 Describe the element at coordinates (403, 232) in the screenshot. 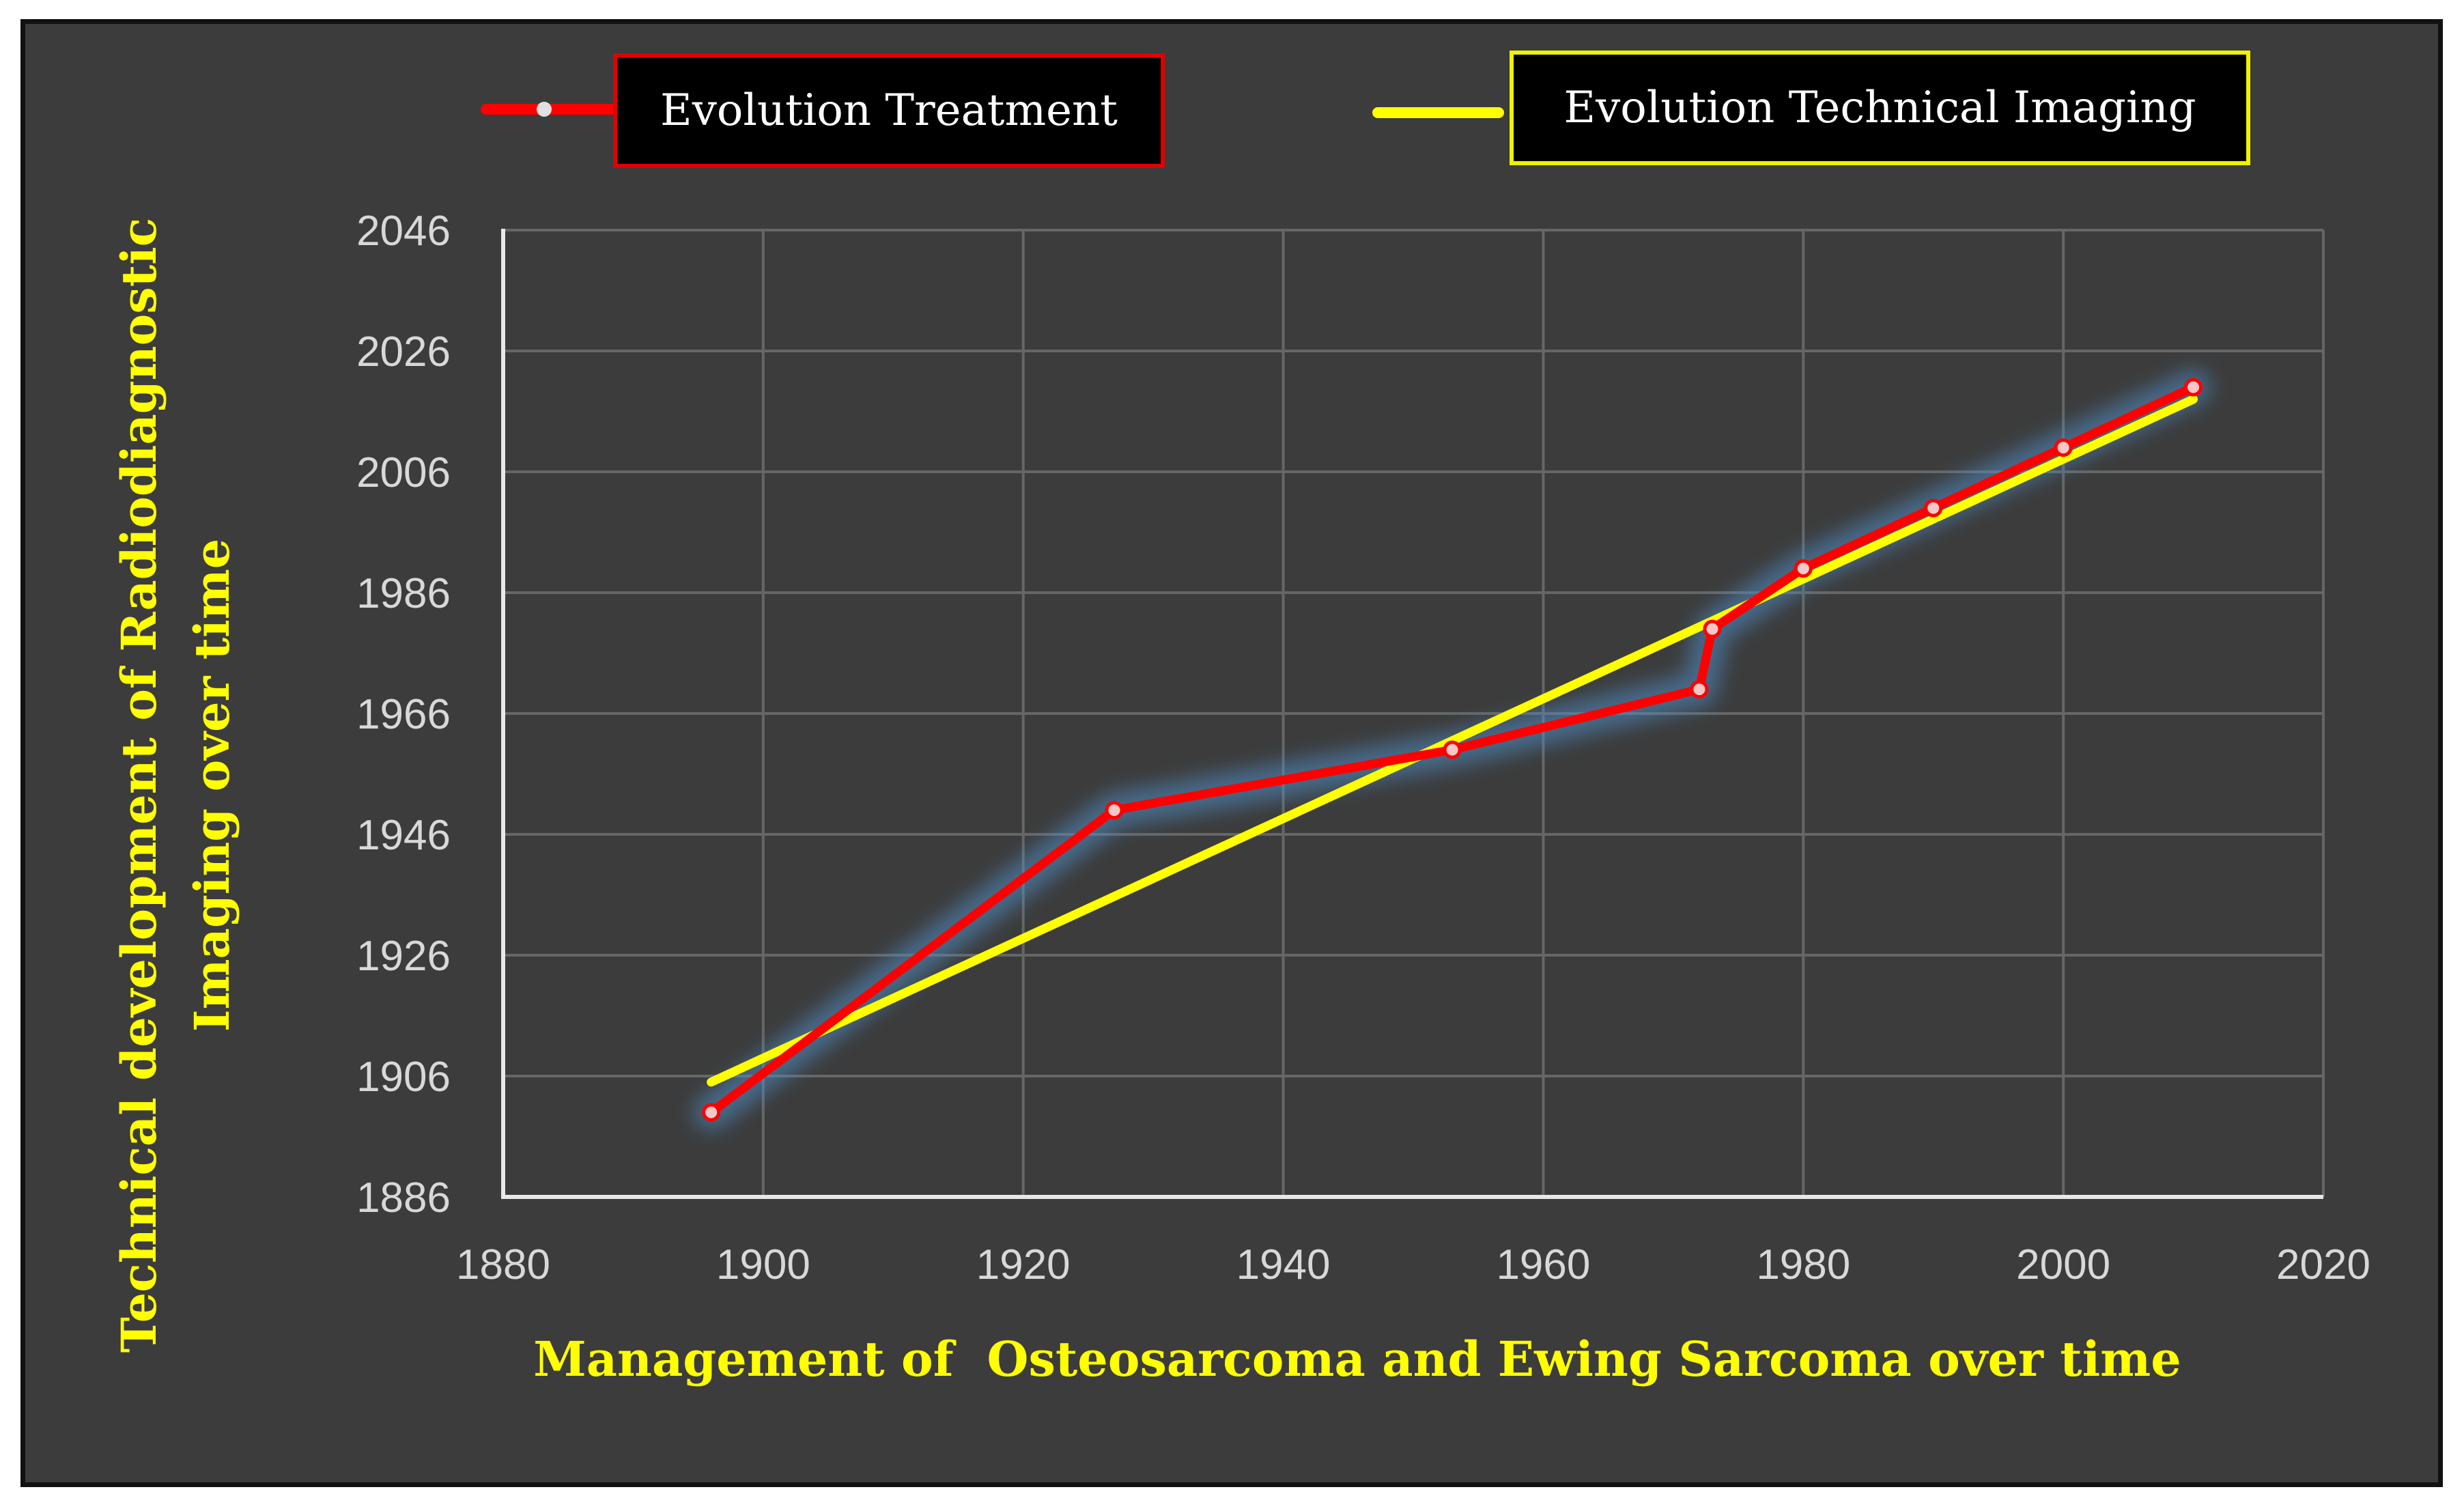

I see `y-tick-label: 2046` at that location.